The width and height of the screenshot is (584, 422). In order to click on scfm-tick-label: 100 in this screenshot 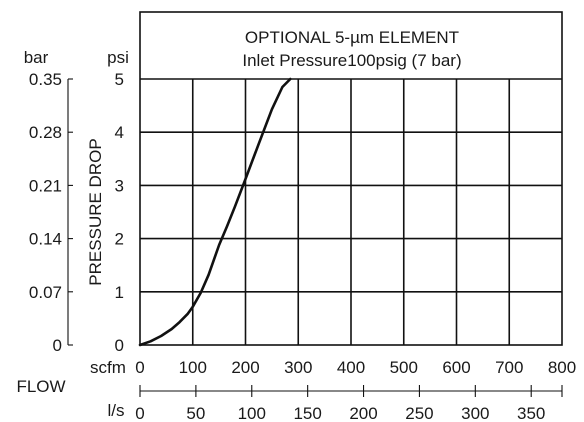, I will do `click(193, 367)`.